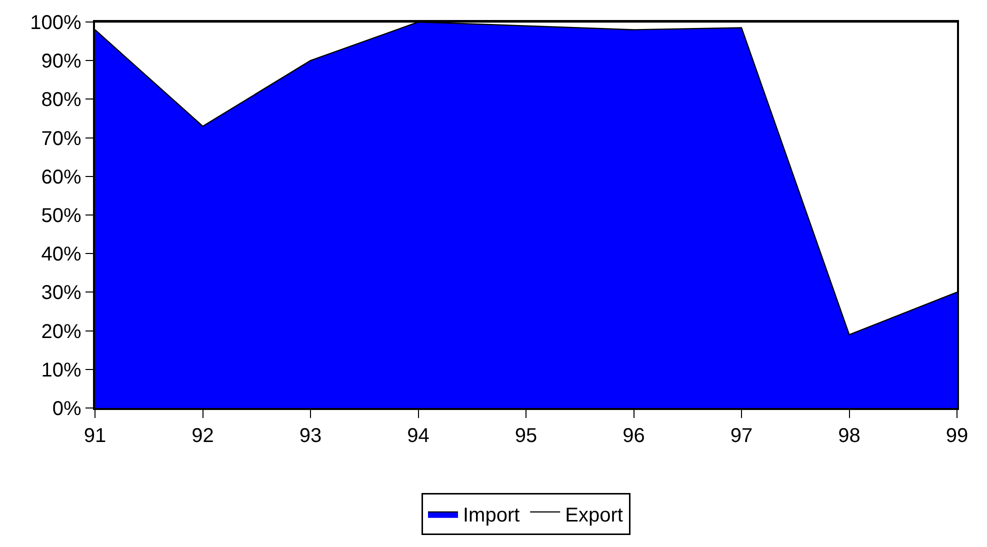 The width and height of the screenshot is (987, 547). Describe the element at coordinates (526, 435) in the screenshot. I see `x-tick-label: 95` at that location.